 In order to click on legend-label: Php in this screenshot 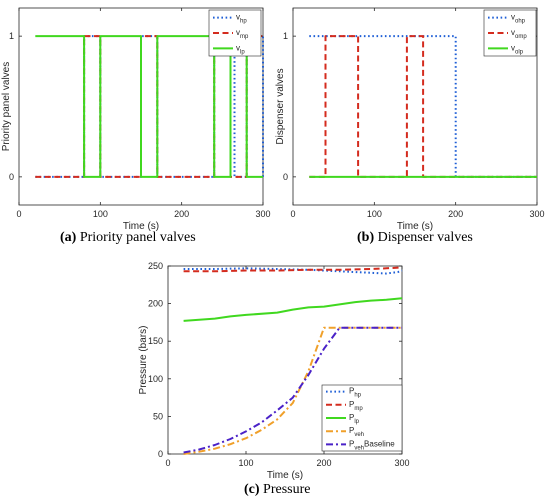, I will do `click(355, 393)`.